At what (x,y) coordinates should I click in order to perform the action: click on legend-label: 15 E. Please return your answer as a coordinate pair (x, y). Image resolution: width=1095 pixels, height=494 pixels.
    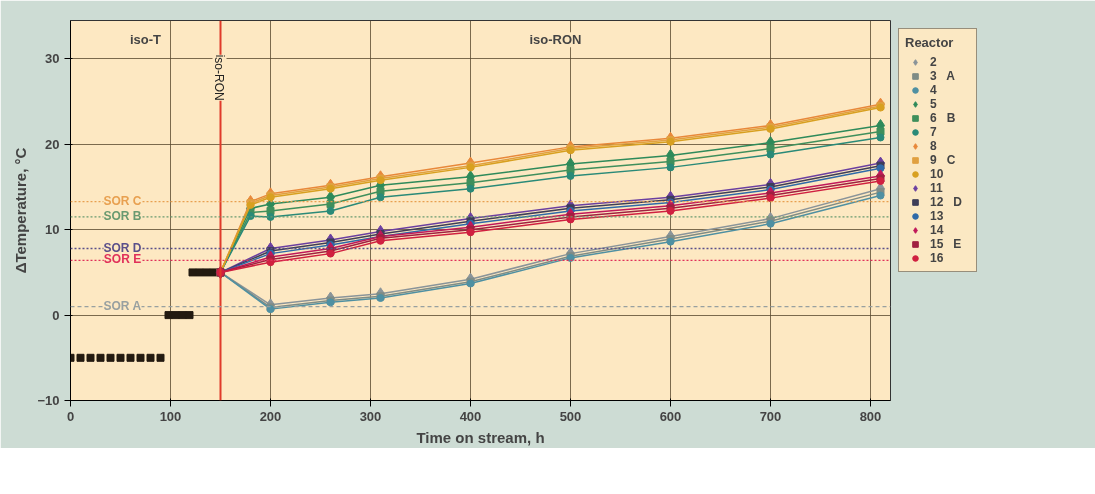
    Looking at the image, I should click on (946, 244).